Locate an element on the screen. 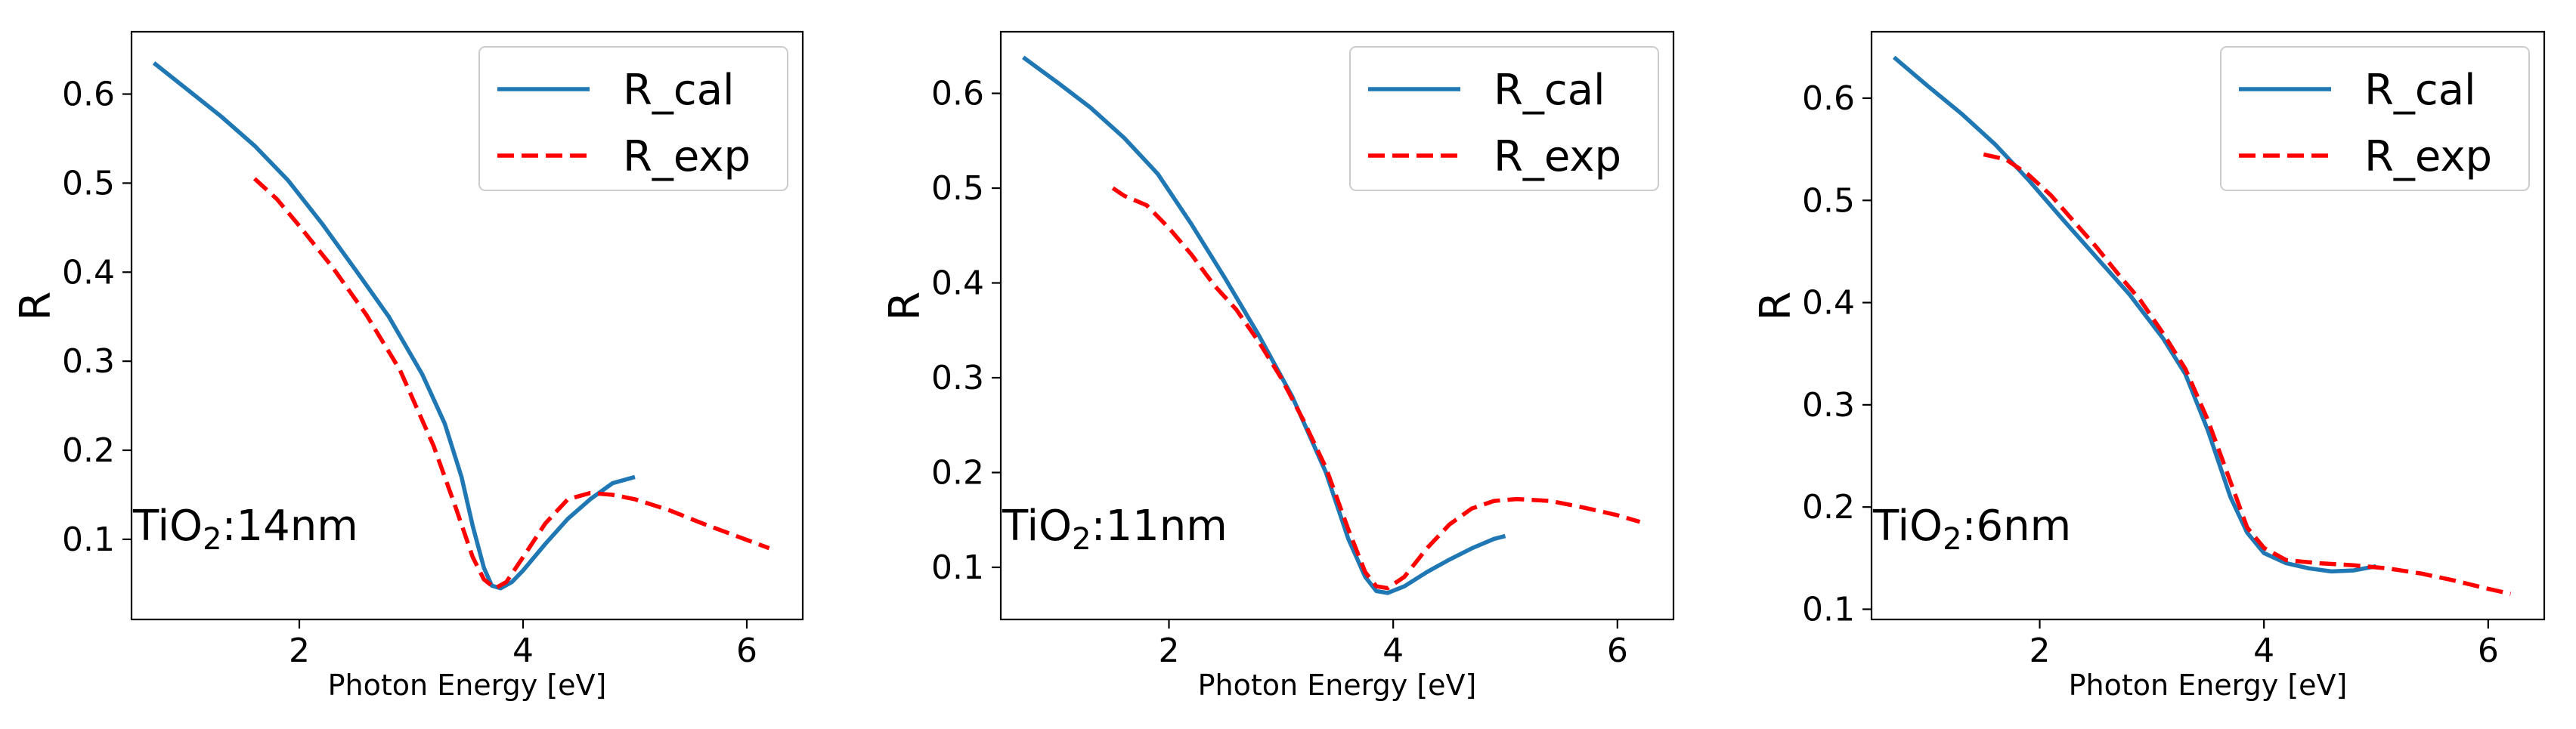  thickness-annotation: TiO2:11nm is located at coordinates (1115, 529).